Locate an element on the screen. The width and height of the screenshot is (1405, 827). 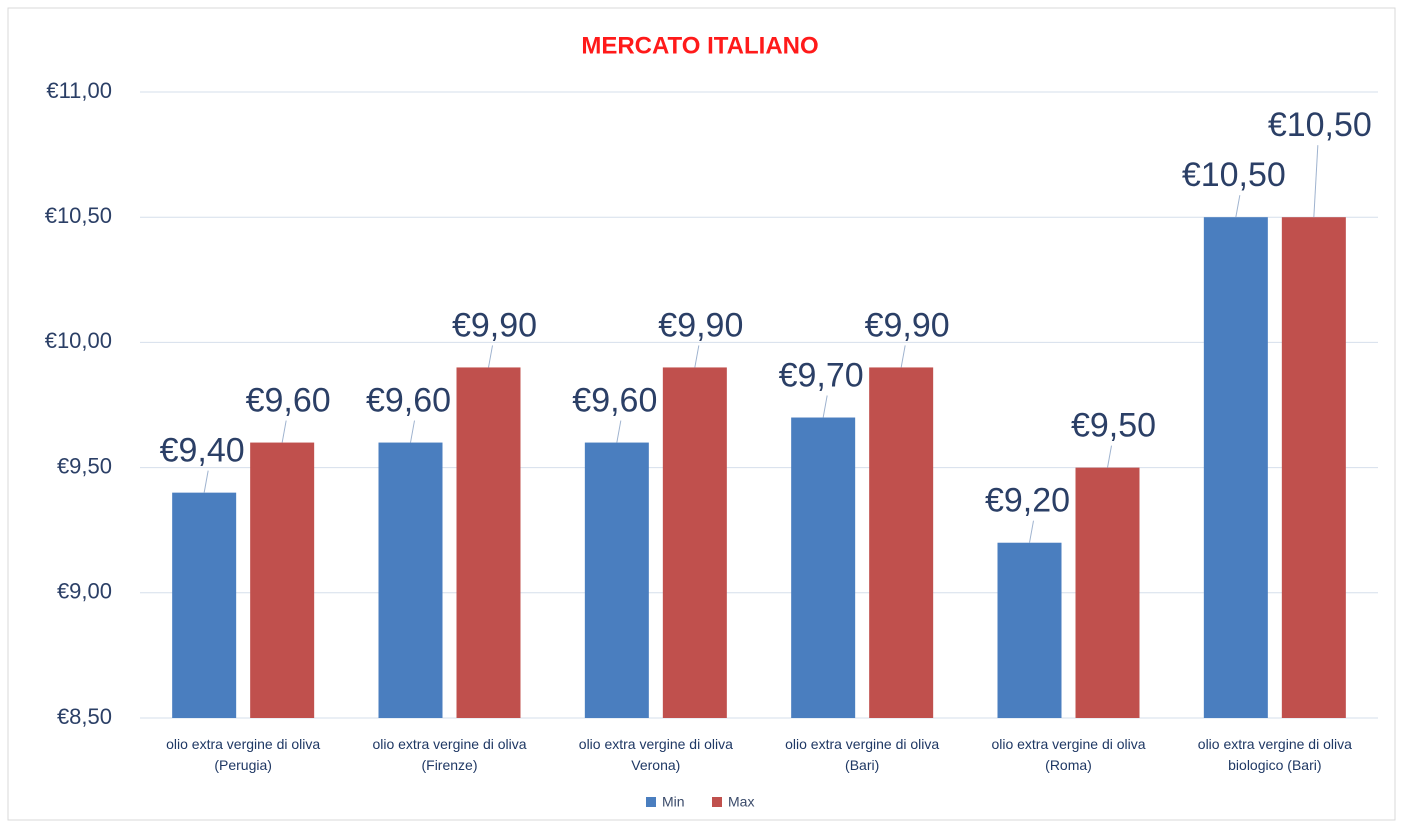
x-tick-label: olio extra vergine di oliva (Perugia) is located at coordinates (243, 754).